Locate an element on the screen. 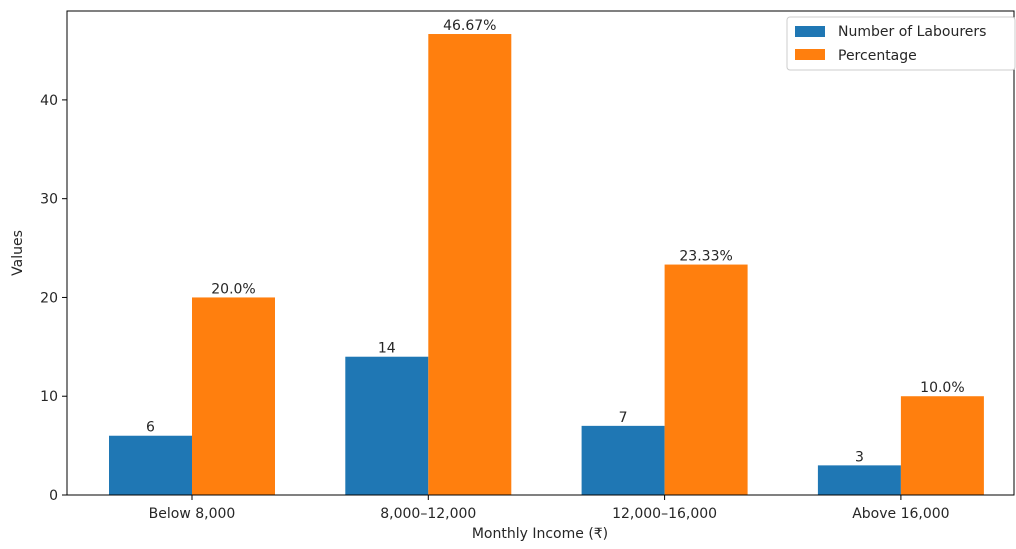 The height and width of the screenshot is (549, 1016). x-tick-label: Above 16,000 is located at coordinates (900, 514).